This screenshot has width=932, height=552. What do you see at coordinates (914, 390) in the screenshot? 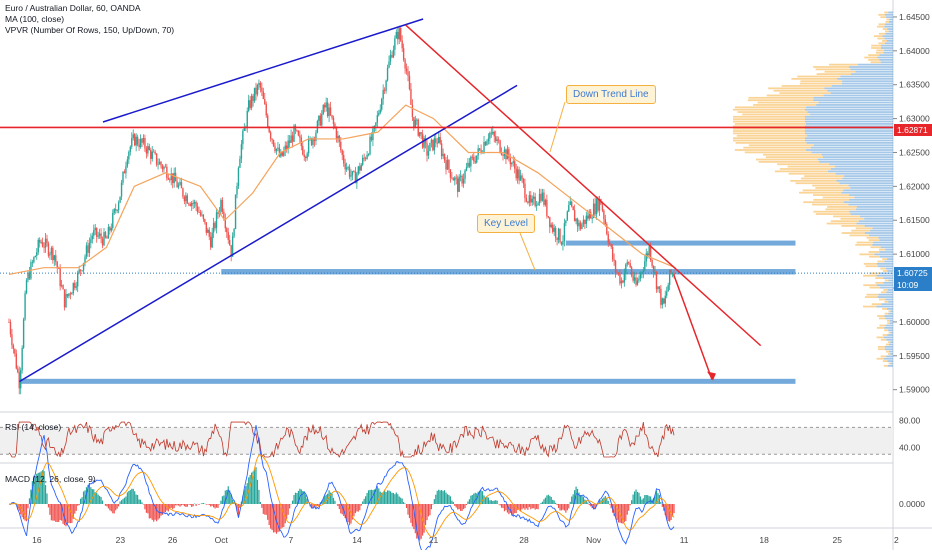
I see `price-tick-label: 1.59000` at bounding box center [914, 390].